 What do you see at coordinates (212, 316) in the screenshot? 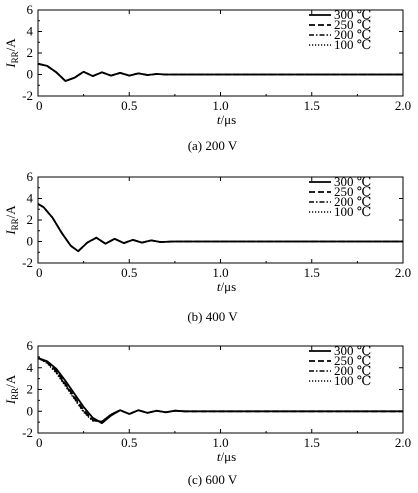
I see `panel-caption: (b) 400 V` at bounding box center [212, 316].